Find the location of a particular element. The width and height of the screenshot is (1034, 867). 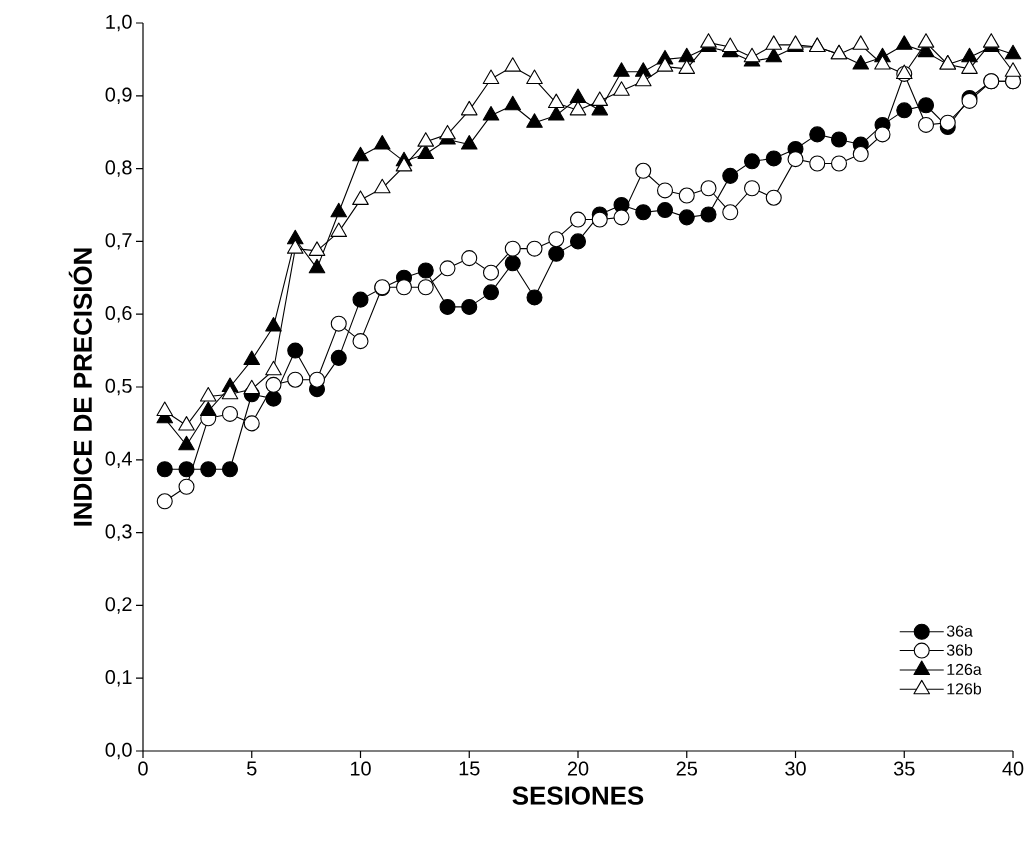

y-tick-label: 0,2 is located at coordinates (118, 605).